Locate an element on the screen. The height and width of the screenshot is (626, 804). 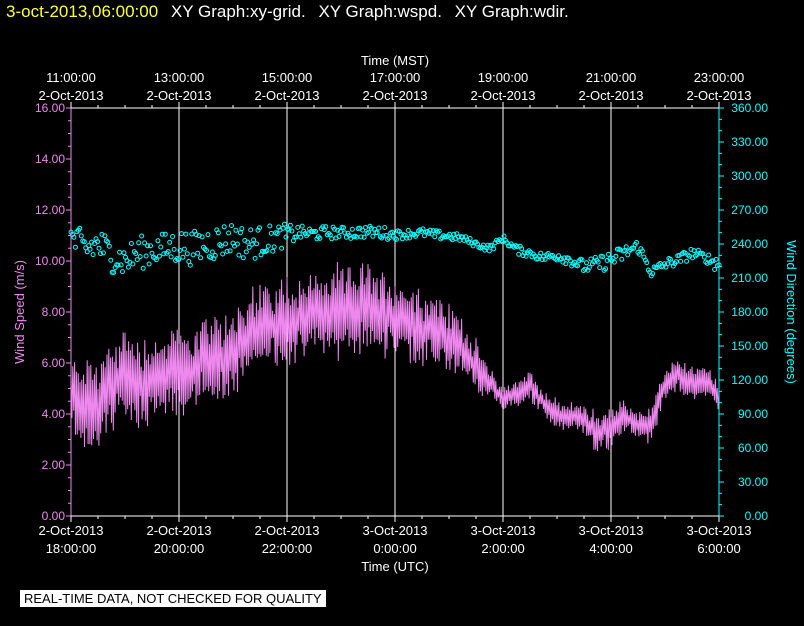
right-tick-label: 60.00 is located at coordinates (753, 448).